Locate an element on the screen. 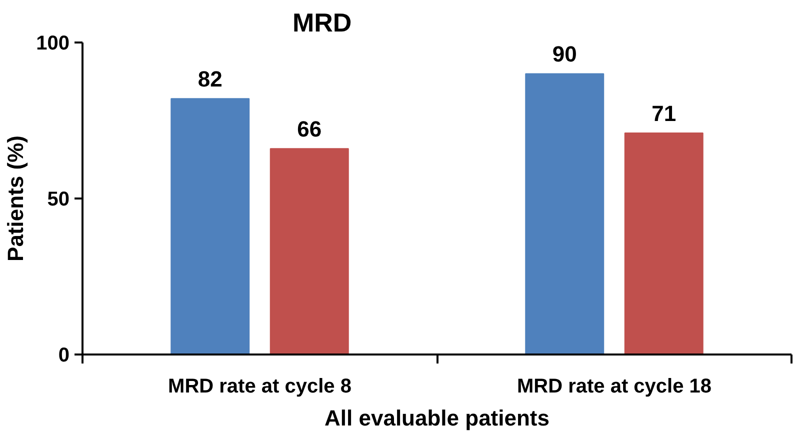 The height and width of the screenshot is (433, 801). y-axis-title: Patients (%) is located at coordinates (15, 199).